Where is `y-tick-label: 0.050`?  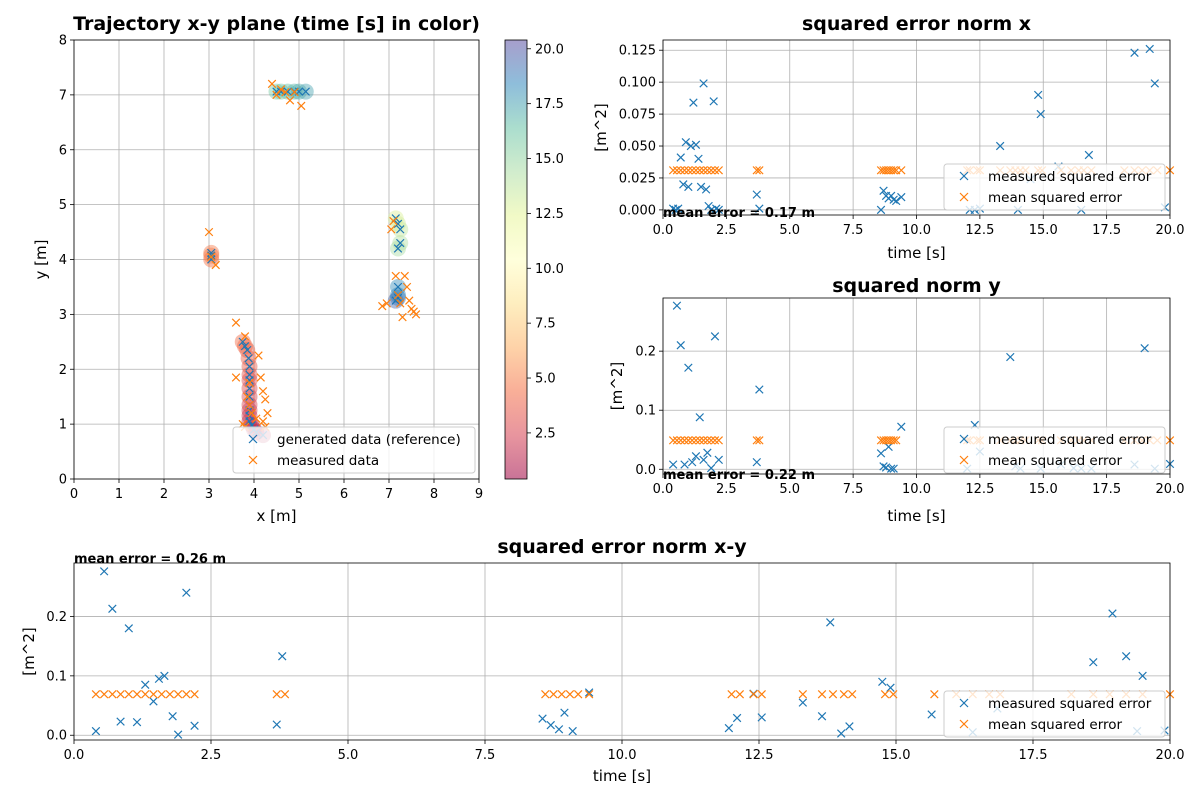
y-tick-label: 0.050 is located at coordinates (637, 147).